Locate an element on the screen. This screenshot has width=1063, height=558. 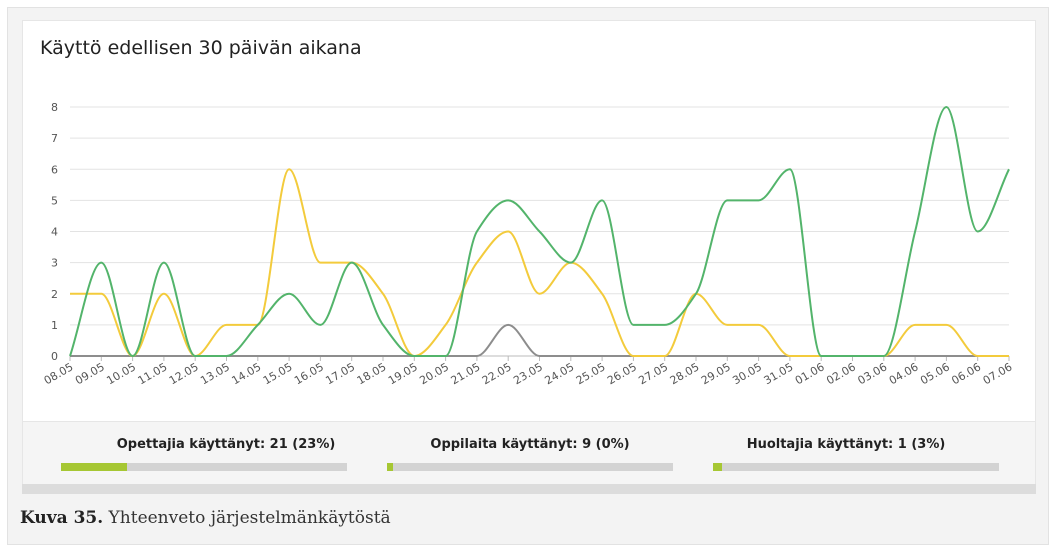
figure-caption: Kuva 35. Yhteenveto järjestelmänkäytöstä is located at coordinates (205, 518).